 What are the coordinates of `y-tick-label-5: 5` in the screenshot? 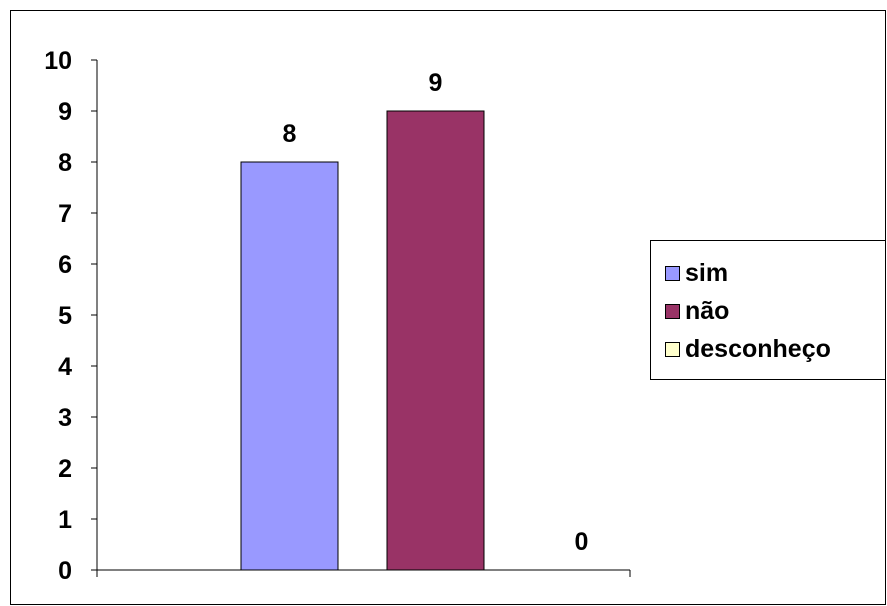 It's located at (65, 316).